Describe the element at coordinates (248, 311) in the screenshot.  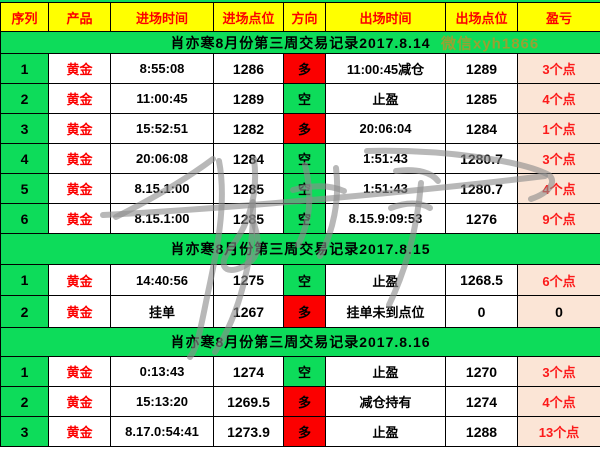
I see `entry-point-cell: 1267` at that location.